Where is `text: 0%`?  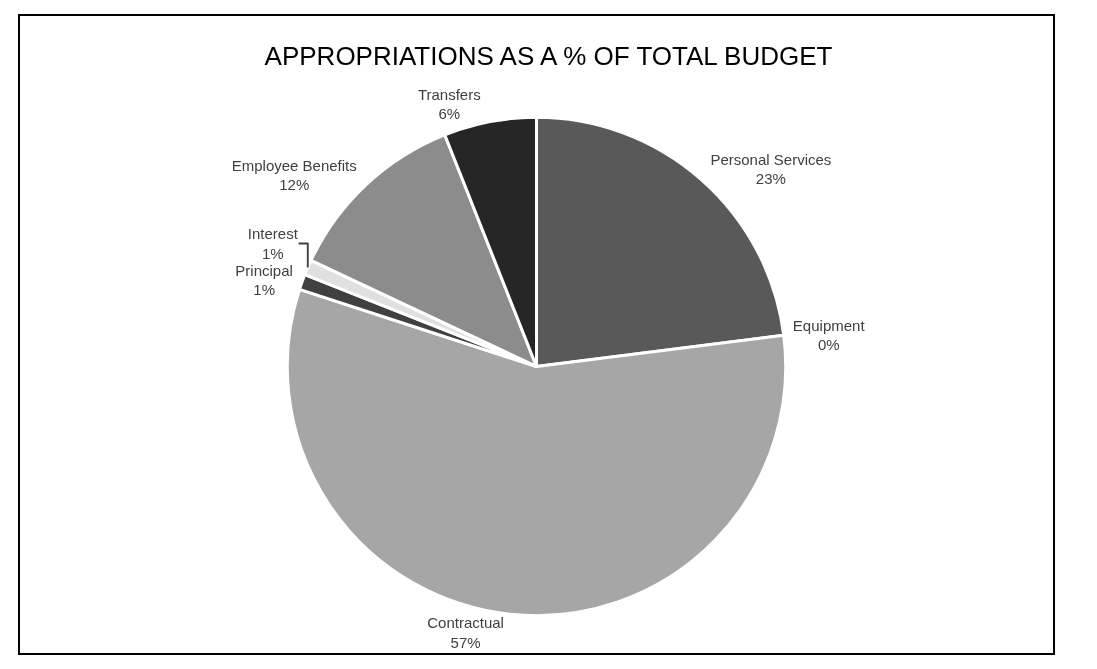
text: 0% is located at coordinates (828, 345).